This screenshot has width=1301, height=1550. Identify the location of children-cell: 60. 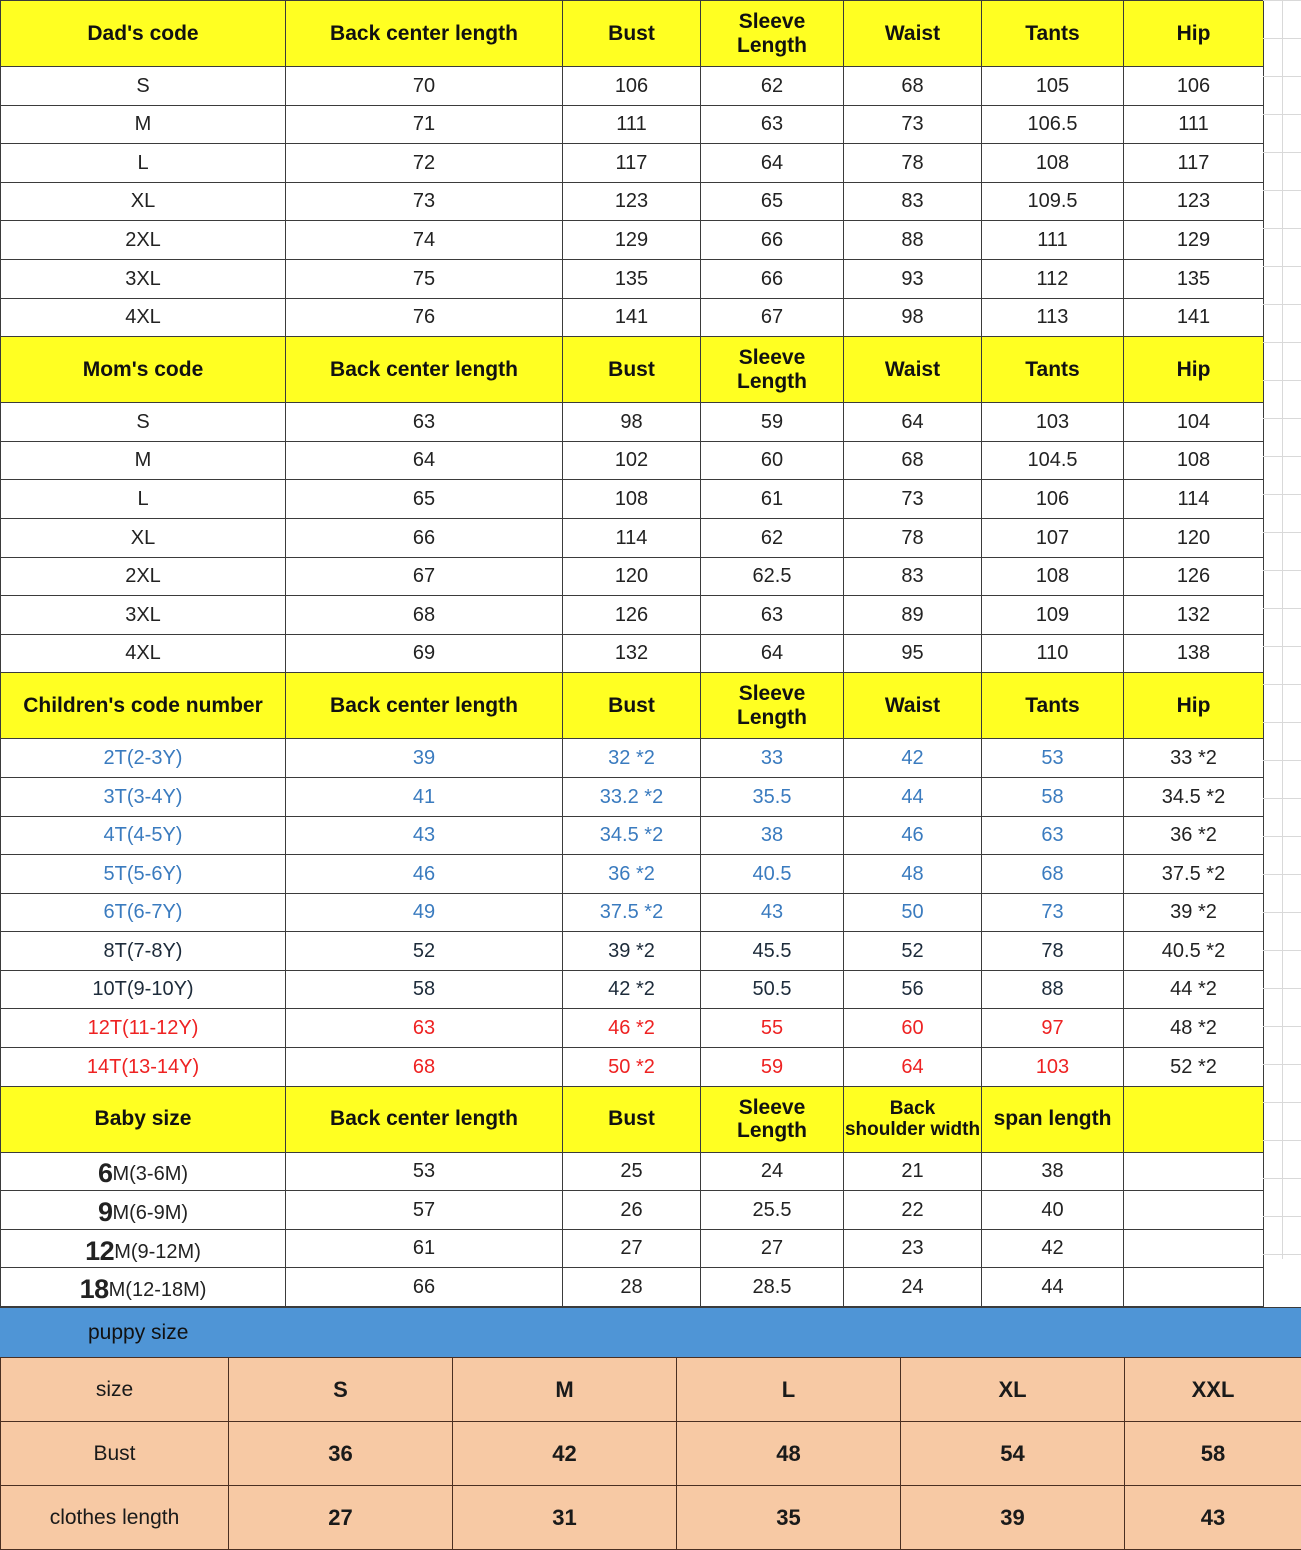
(913, 1028).